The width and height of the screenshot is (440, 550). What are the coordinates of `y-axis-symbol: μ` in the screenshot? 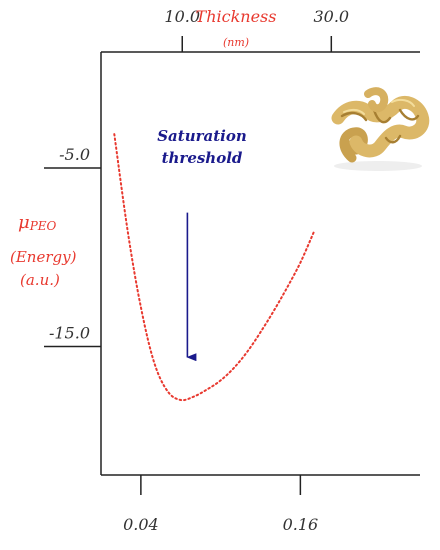 It's located at (24, 222).